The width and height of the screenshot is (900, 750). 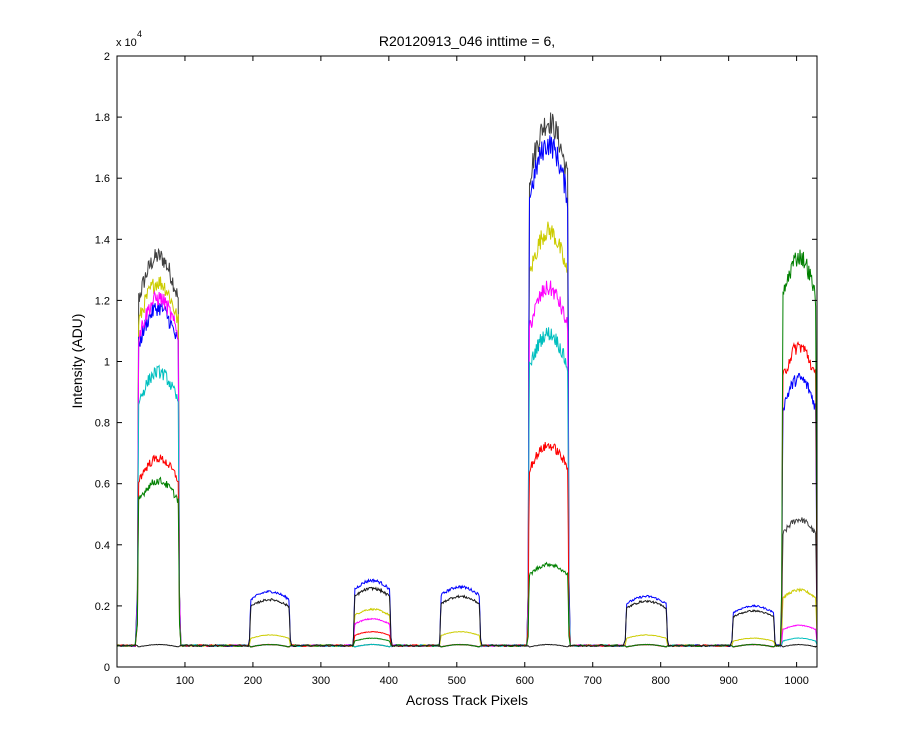 I want to click on chart-title: R20120913_046 inttime = 6,, so click(x=467, y=41).